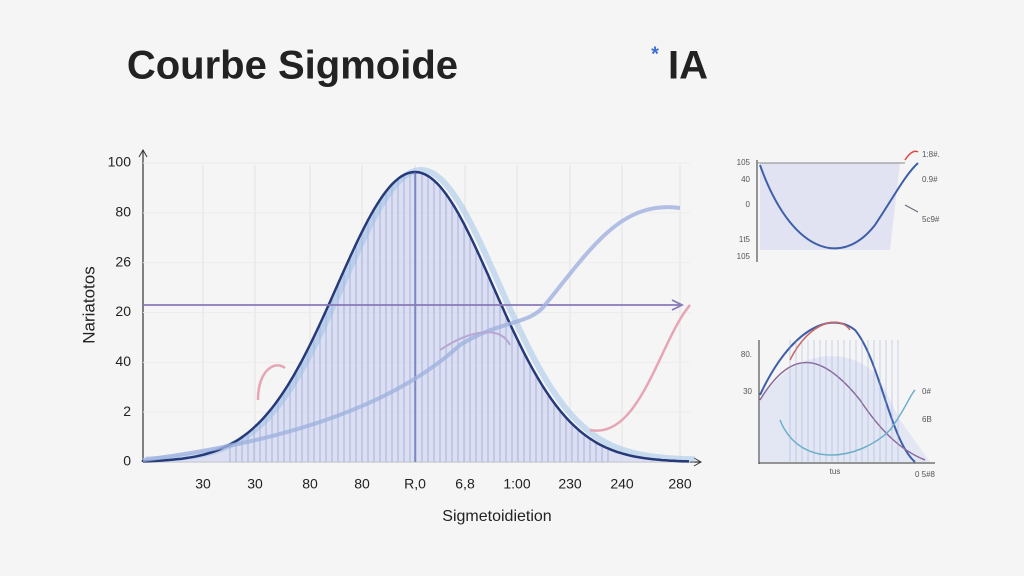 This screenshot has height=576, width=1024. I want to click on y-tick-label: 80, so click(123, 212).